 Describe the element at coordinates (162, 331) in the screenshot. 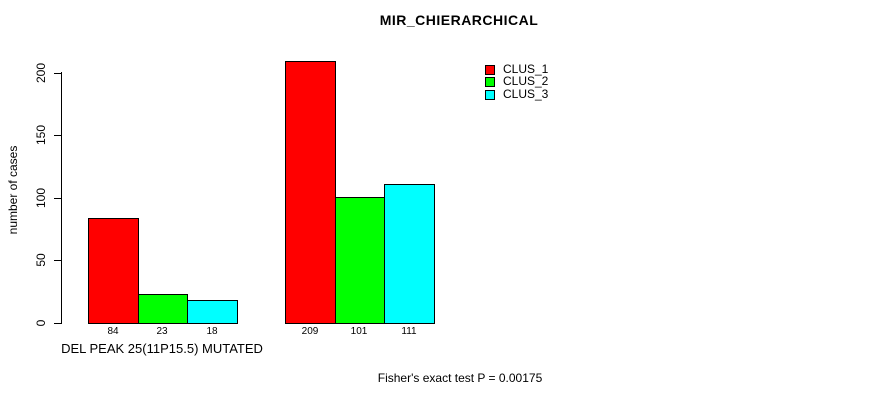

I see `bar-value-label: 23` at that location.